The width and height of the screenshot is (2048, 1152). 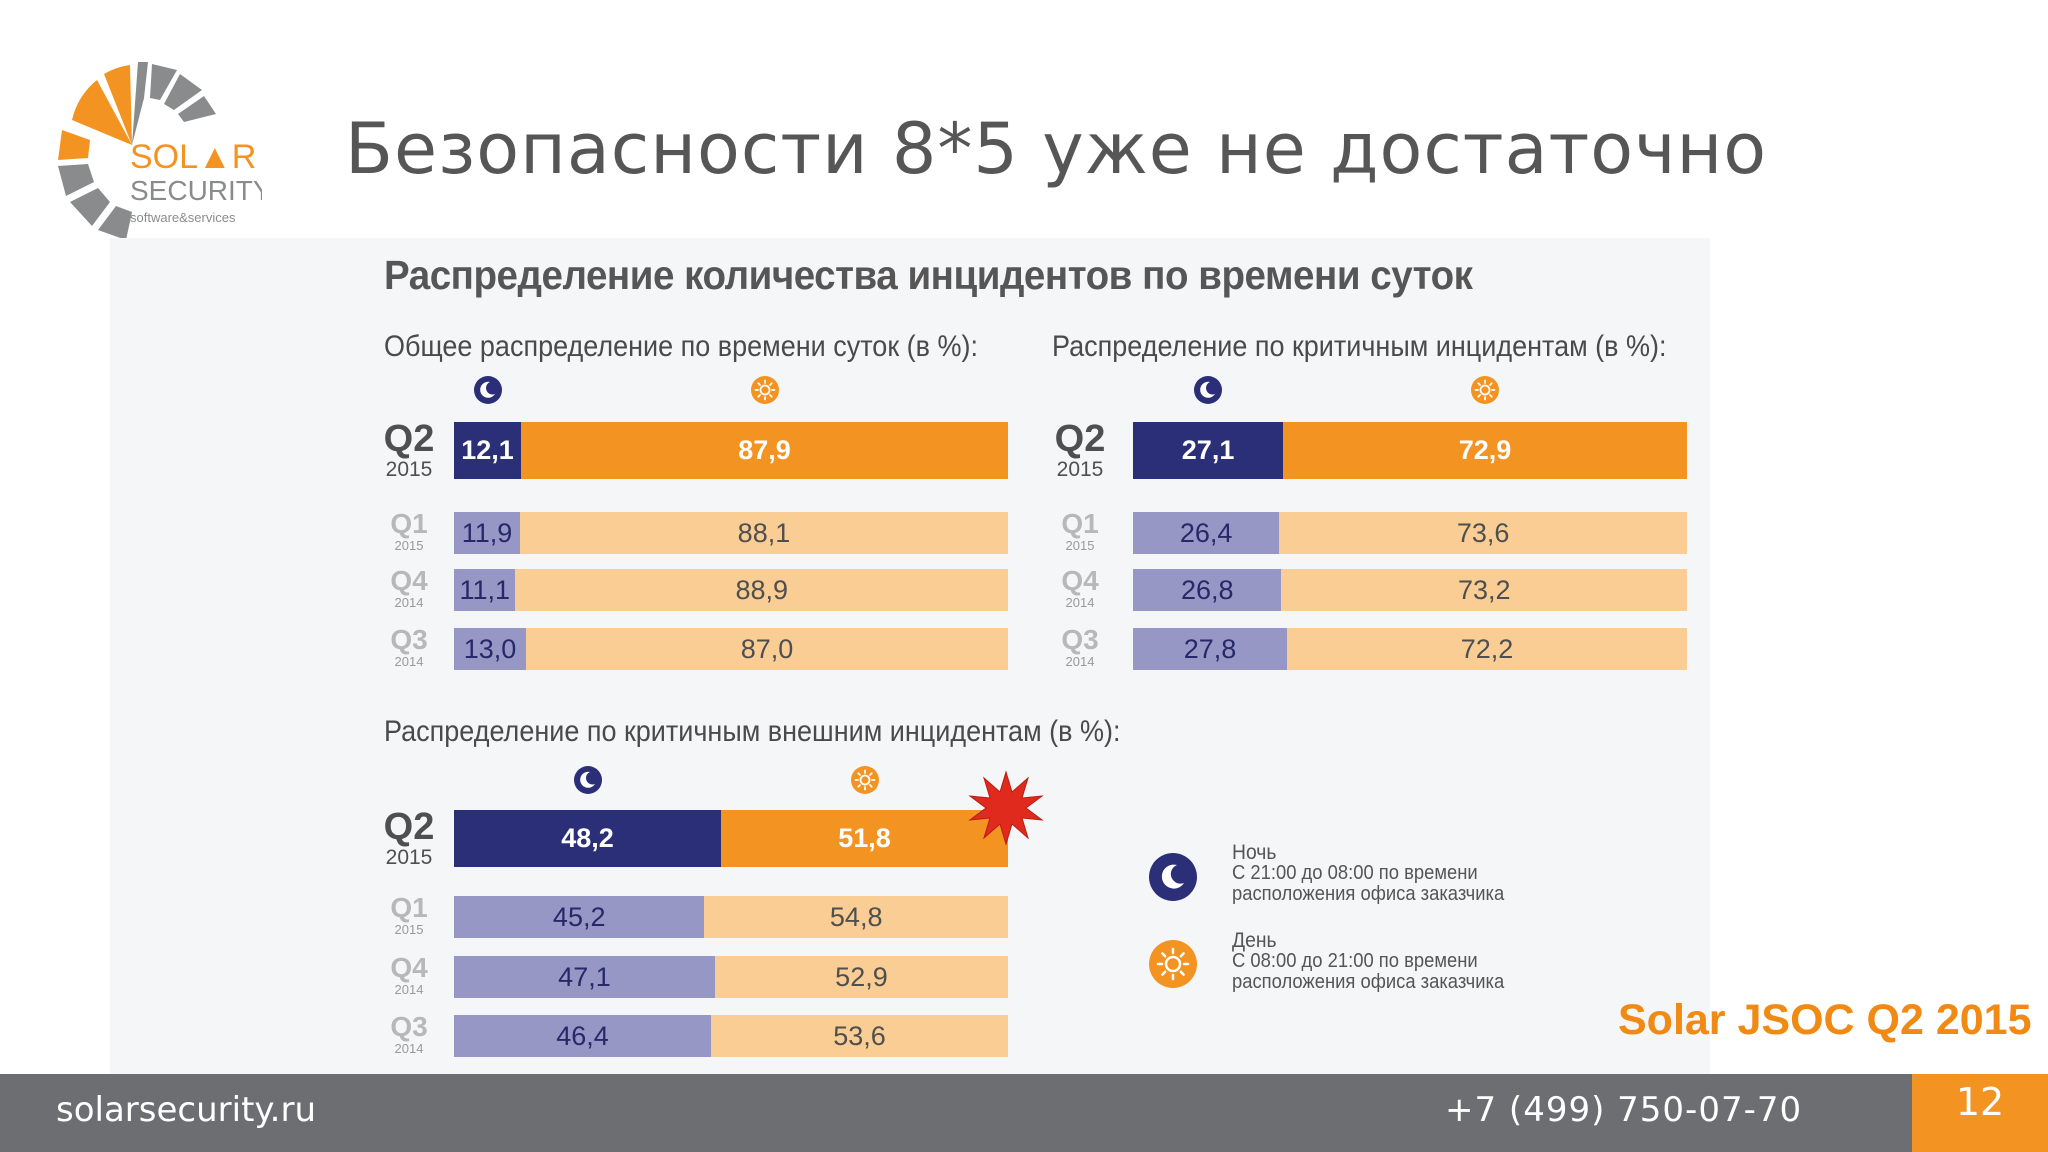 I want to click on bar-segment-night: 12,1, so click(x=488, y=450).